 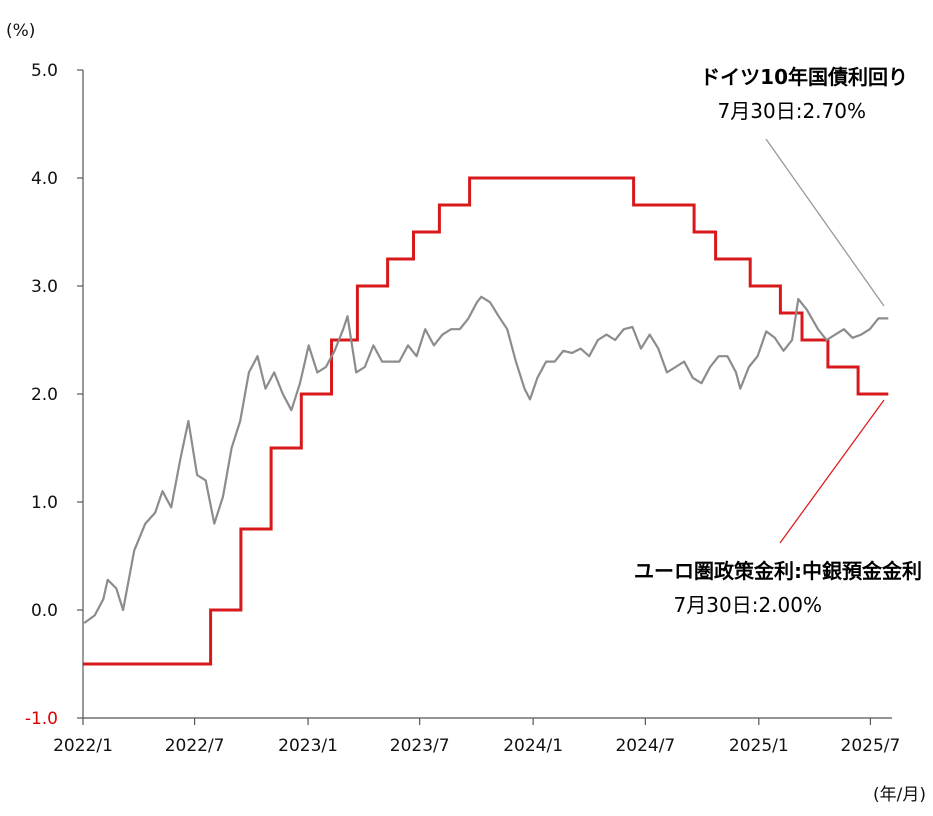 I want to click on x-tick-label: 2023/7, so click(x=420, y=746).